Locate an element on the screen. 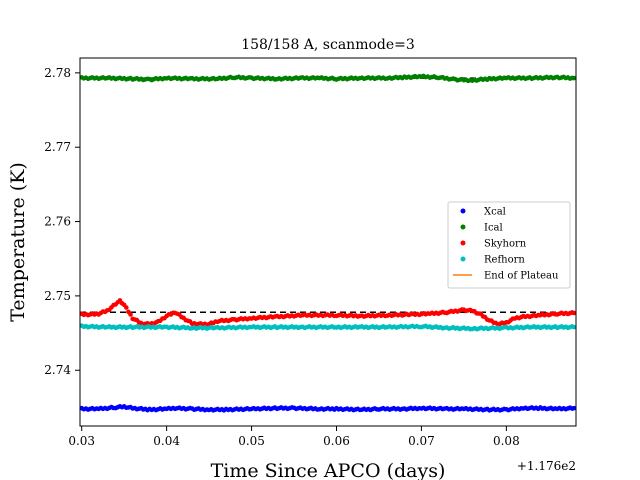  legend: Xcal Ical Skyhorn Refhorn End of Plateau is located at coordinates (509, 245).